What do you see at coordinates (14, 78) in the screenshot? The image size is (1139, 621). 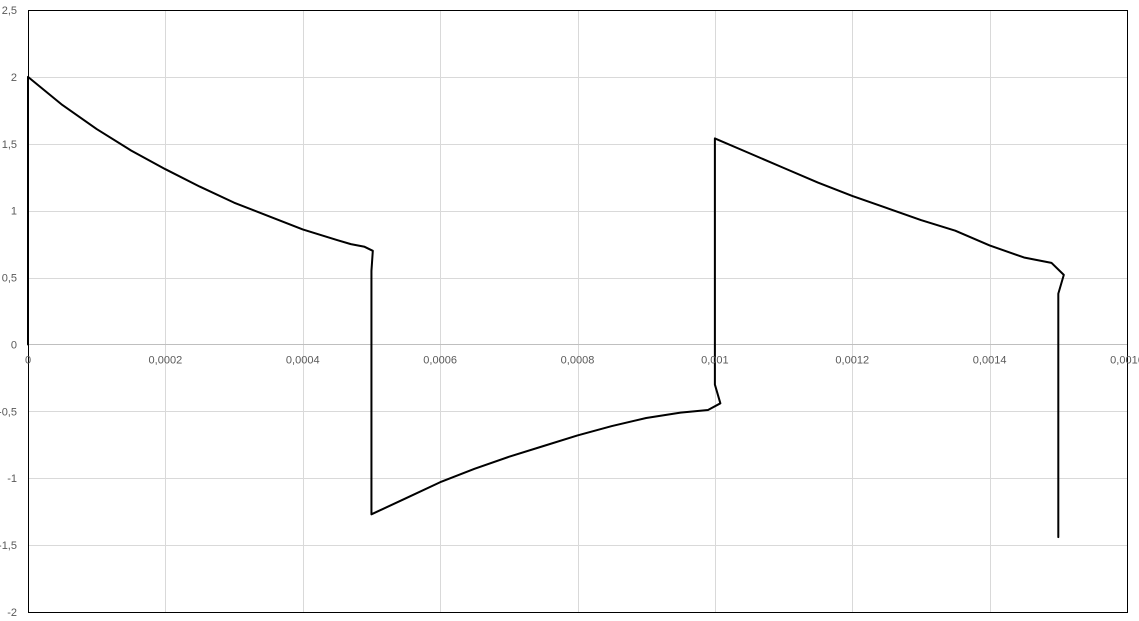 I see `y-tick-label: 2` at bounding box center [14, 78].